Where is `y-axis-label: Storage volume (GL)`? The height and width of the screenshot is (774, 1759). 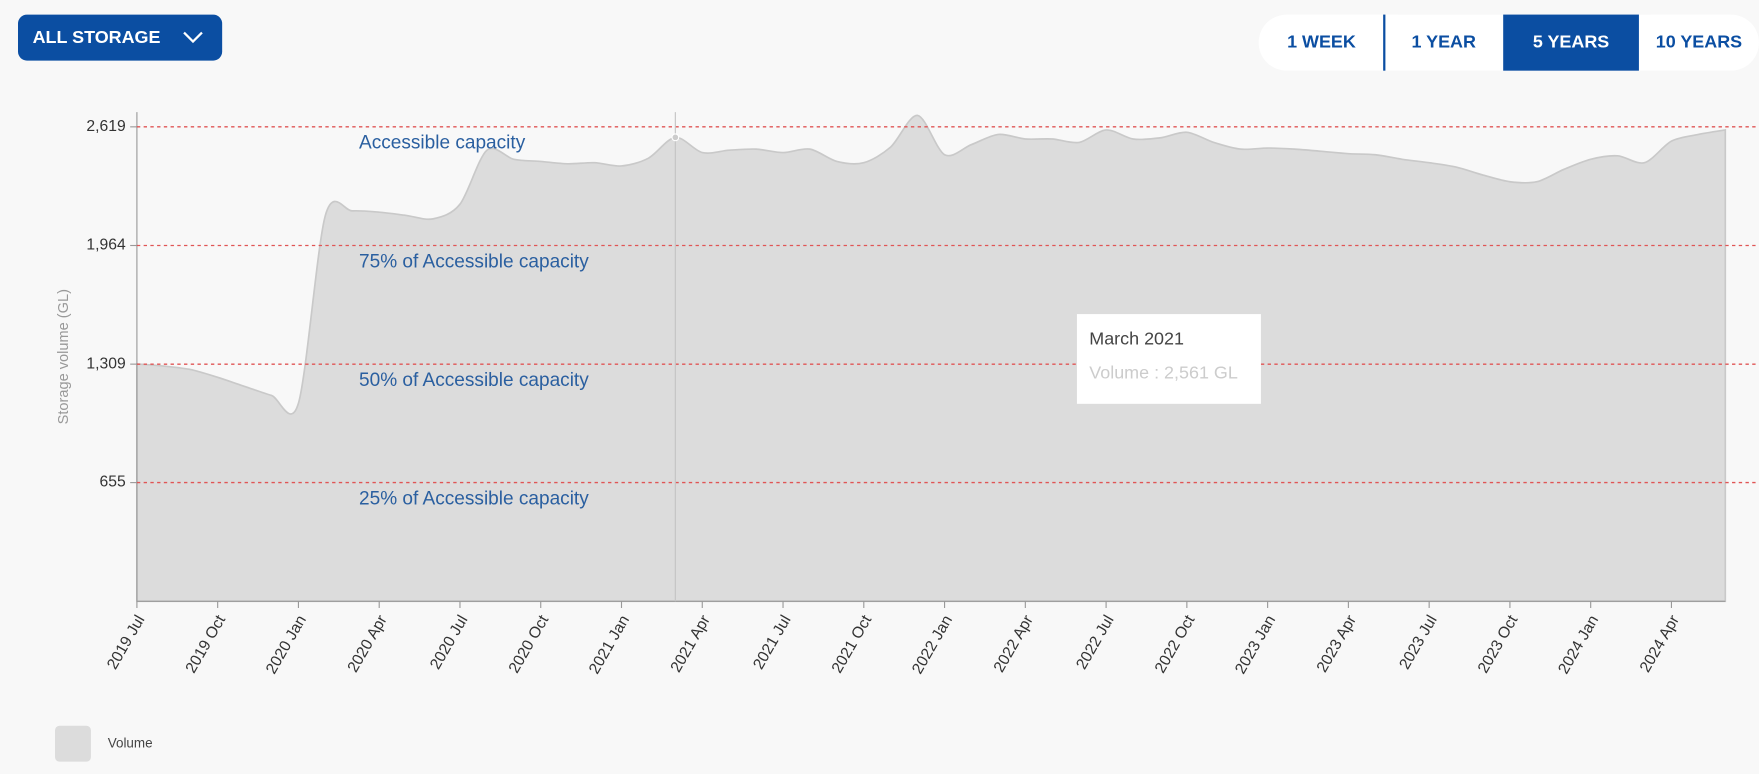 y-axis-label: Storage volume (GL) is located at coordinates (64, 356).